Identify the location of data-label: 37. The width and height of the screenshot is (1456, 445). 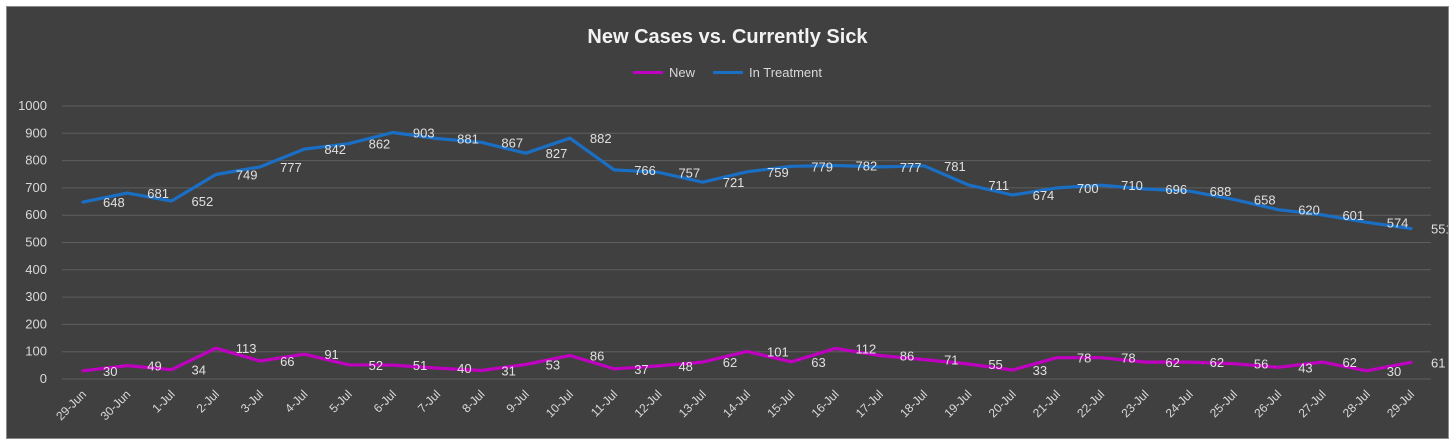
(641, 369).